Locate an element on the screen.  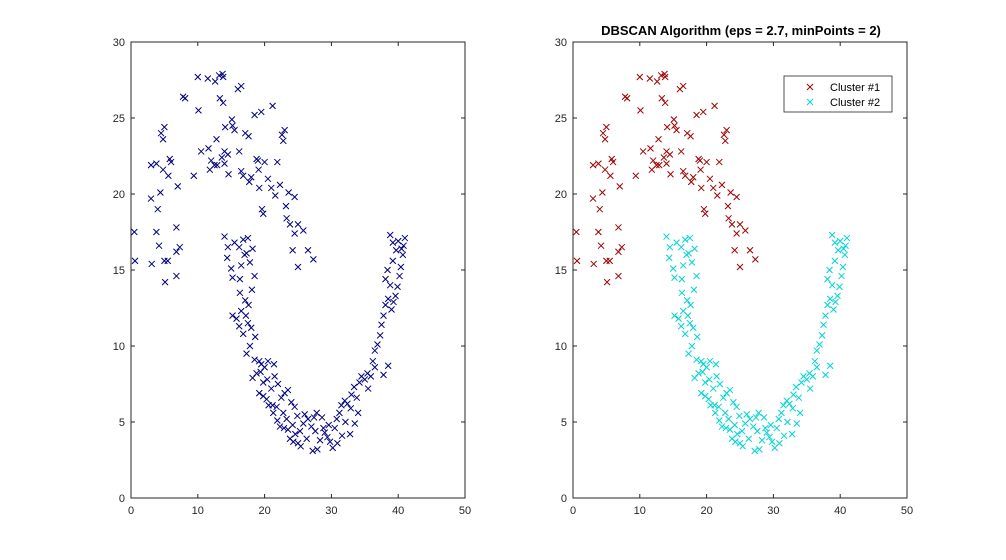
x-tick-label: 40 is located at coordinates (398, 511).